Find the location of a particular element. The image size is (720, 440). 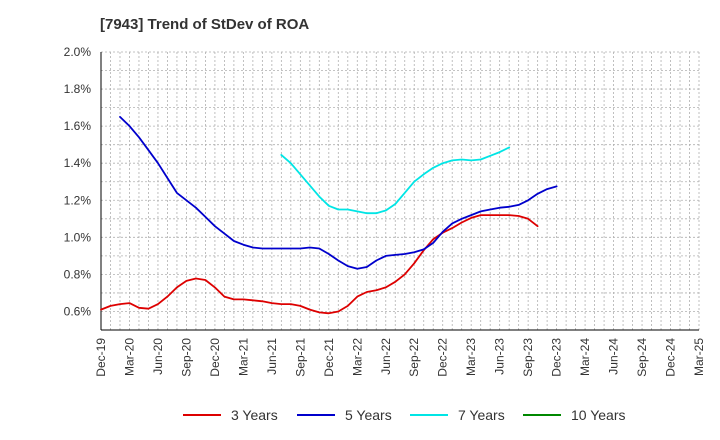

y-tick-label: 1.6% is located at coordinates (78, 126).